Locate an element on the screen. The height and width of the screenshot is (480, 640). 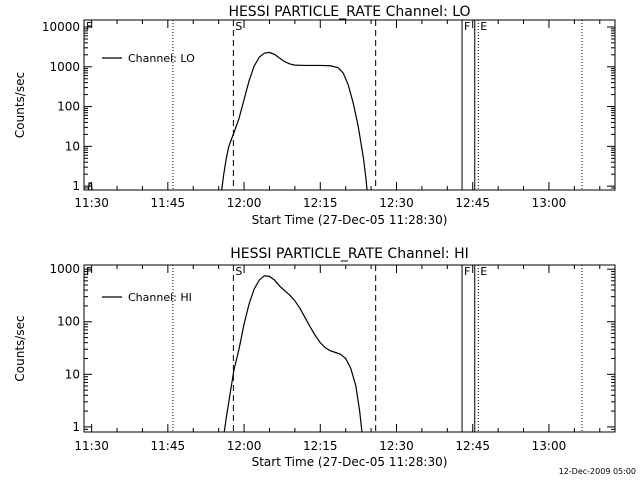
chart-title: HESSI PARTICLE_RATE Channel: LO is located at coordinates (349, 12).